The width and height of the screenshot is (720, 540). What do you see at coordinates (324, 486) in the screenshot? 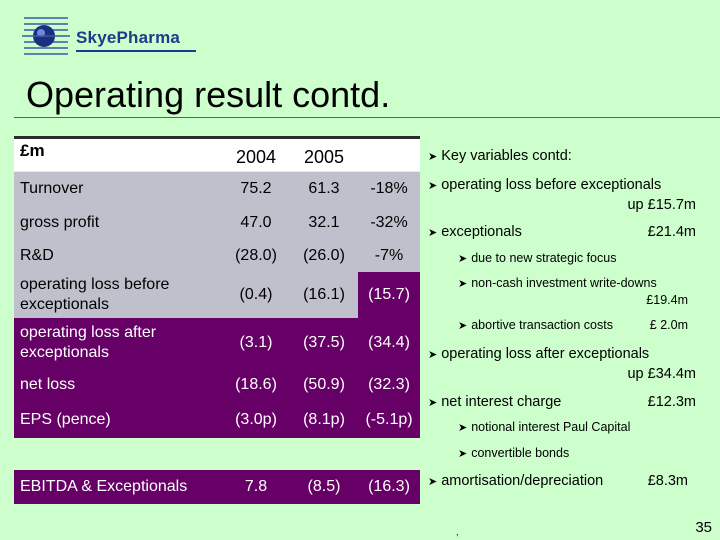
I see `row-2005: (8.5)` at bounding box center [324, 486].